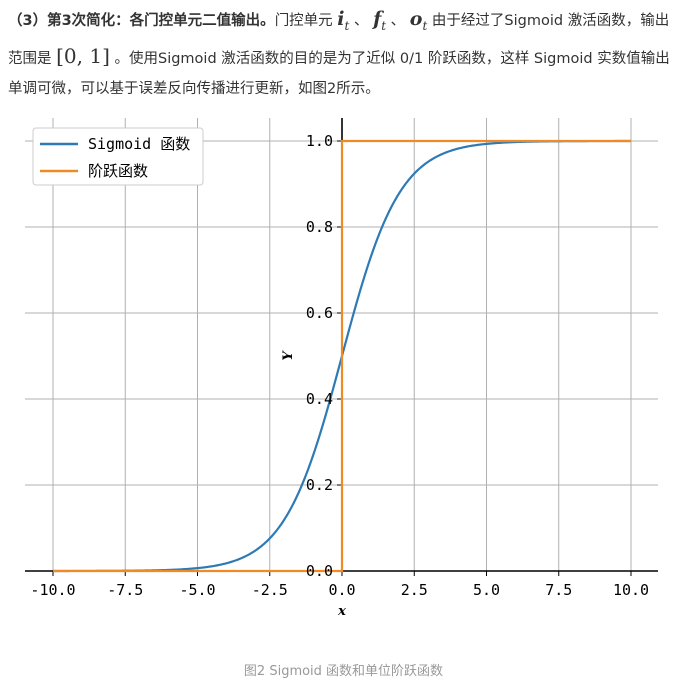 The height and width of the screenshot is (683, 687). Describe the element at coordinates (414, 590) in the screenshot. I see `x-tick-label: 2.5` at that location.